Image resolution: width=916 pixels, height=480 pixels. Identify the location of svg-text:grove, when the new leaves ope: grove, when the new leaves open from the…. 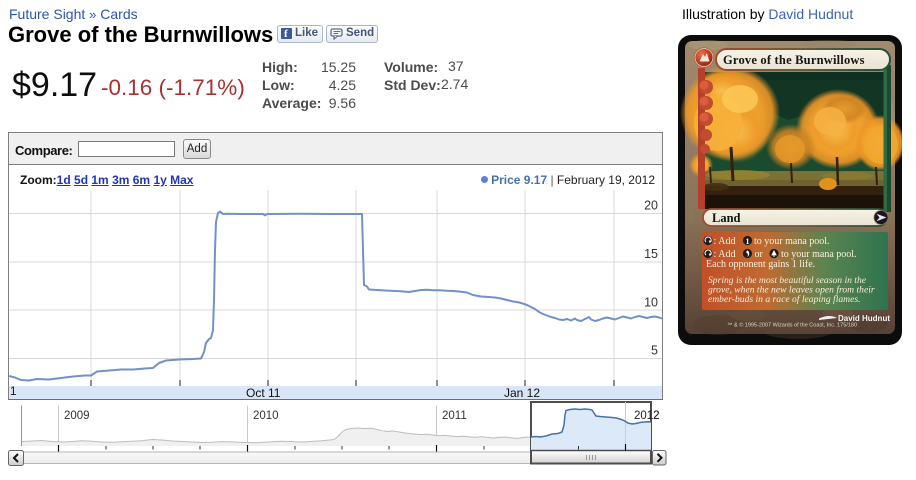
(791, 290).